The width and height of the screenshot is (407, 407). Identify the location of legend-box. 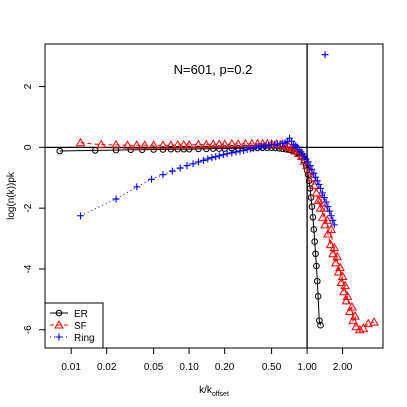
(74, 325).